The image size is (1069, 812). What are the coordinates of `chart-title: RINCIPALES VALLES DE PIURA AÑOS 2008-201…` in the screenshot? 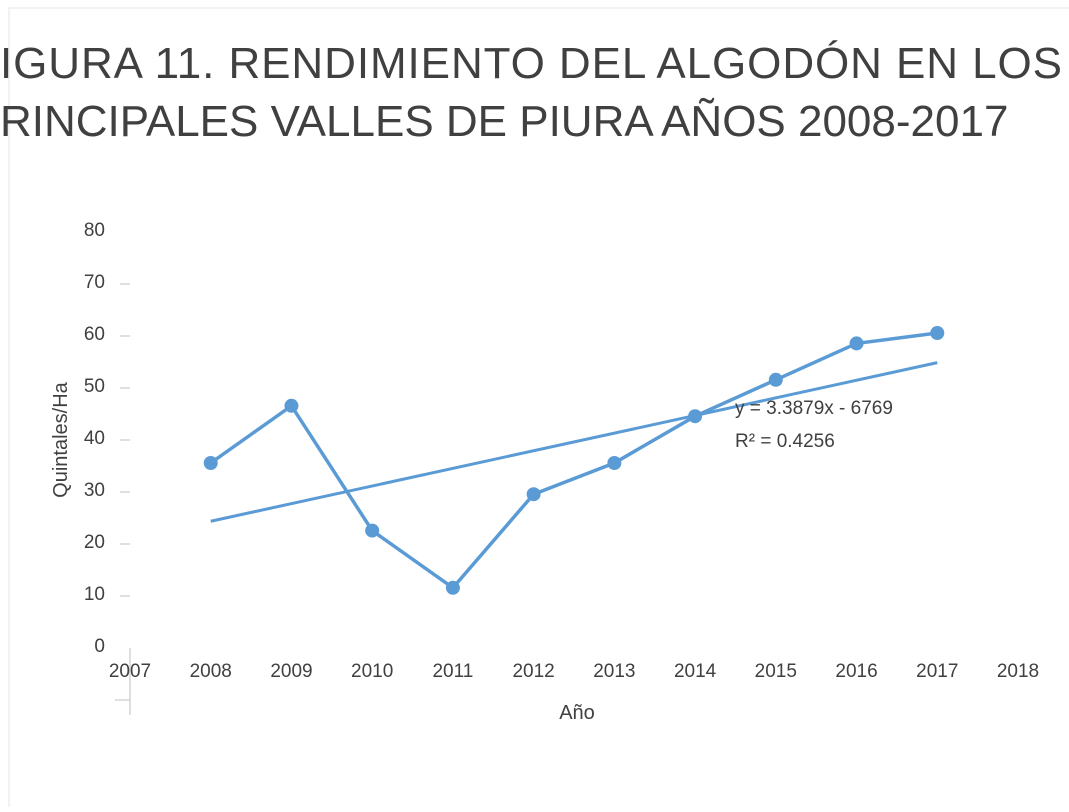 It's located at (504, 121).